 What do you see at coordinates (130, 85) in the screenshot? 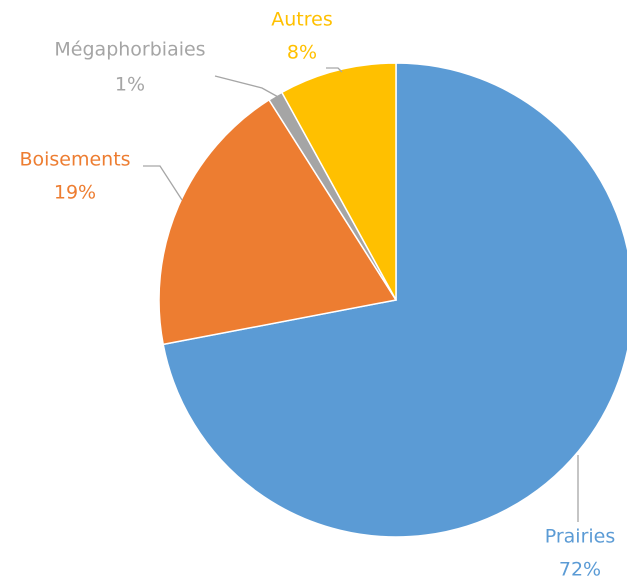
I see `value-label: 1%` at bounding box center [130, 85].